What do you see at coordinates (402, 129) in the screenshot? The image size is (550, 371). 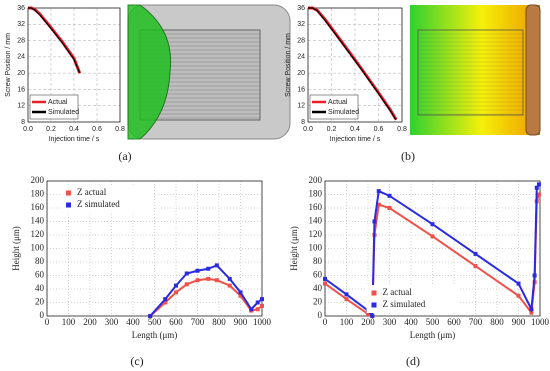 I see `x-tick-label: 0.8` at bounding box center [402, 129].